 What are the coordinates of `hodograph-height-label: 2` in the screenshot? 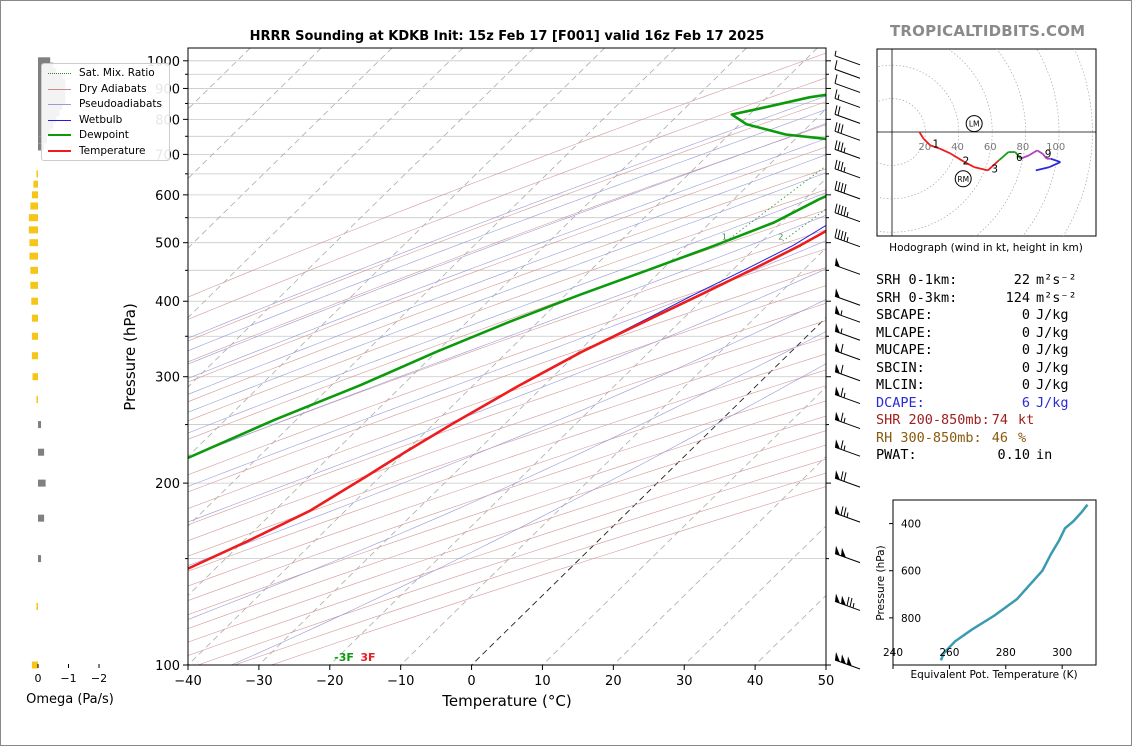 It's located at (966, 161).